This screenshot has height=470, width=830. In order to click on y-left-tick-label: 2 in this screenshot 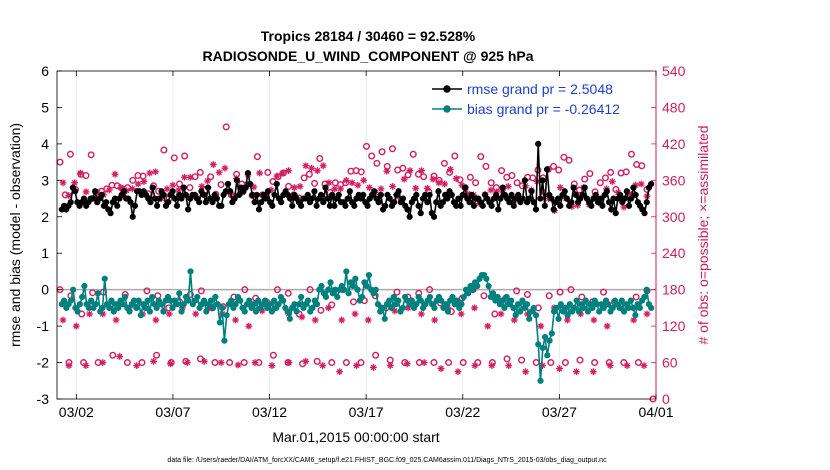, I will do `click(45, 217)`.